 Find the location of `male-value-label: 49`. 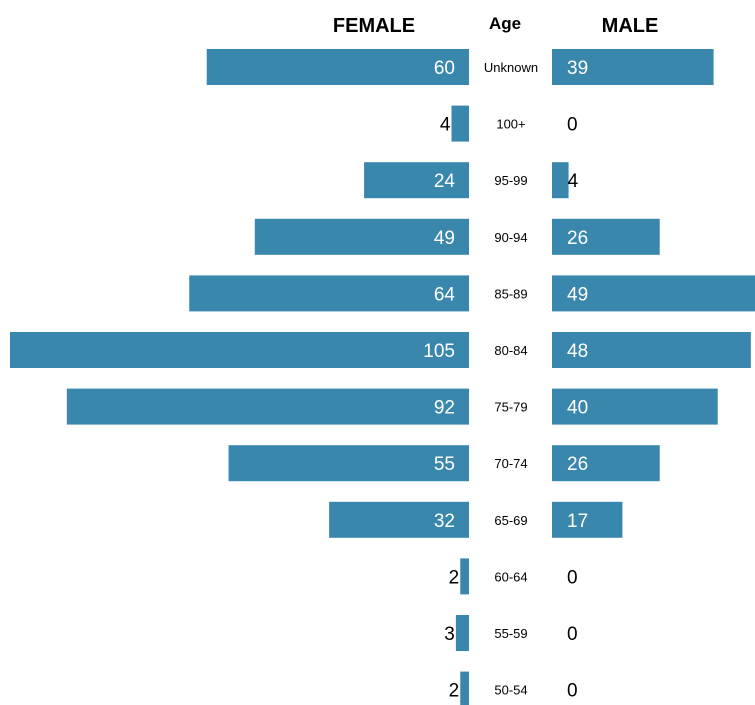

male-value-label: 49 is located at coordinates (577, 294).